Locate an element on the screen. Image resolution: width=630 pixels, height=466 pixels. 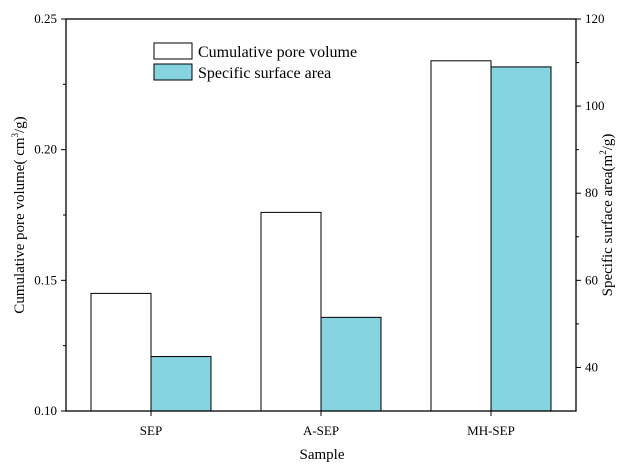
bar-pore-volume-mh-sep is located at coordinates (461, 236).